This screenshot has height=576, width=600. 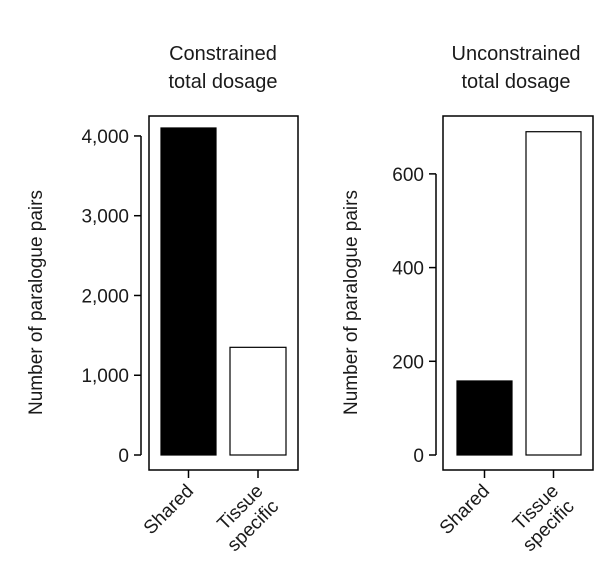 What do you see at coordinates (408, 269) in the screenshot?
I see `y-tick-label: 400` at bounding box center [408, 269].